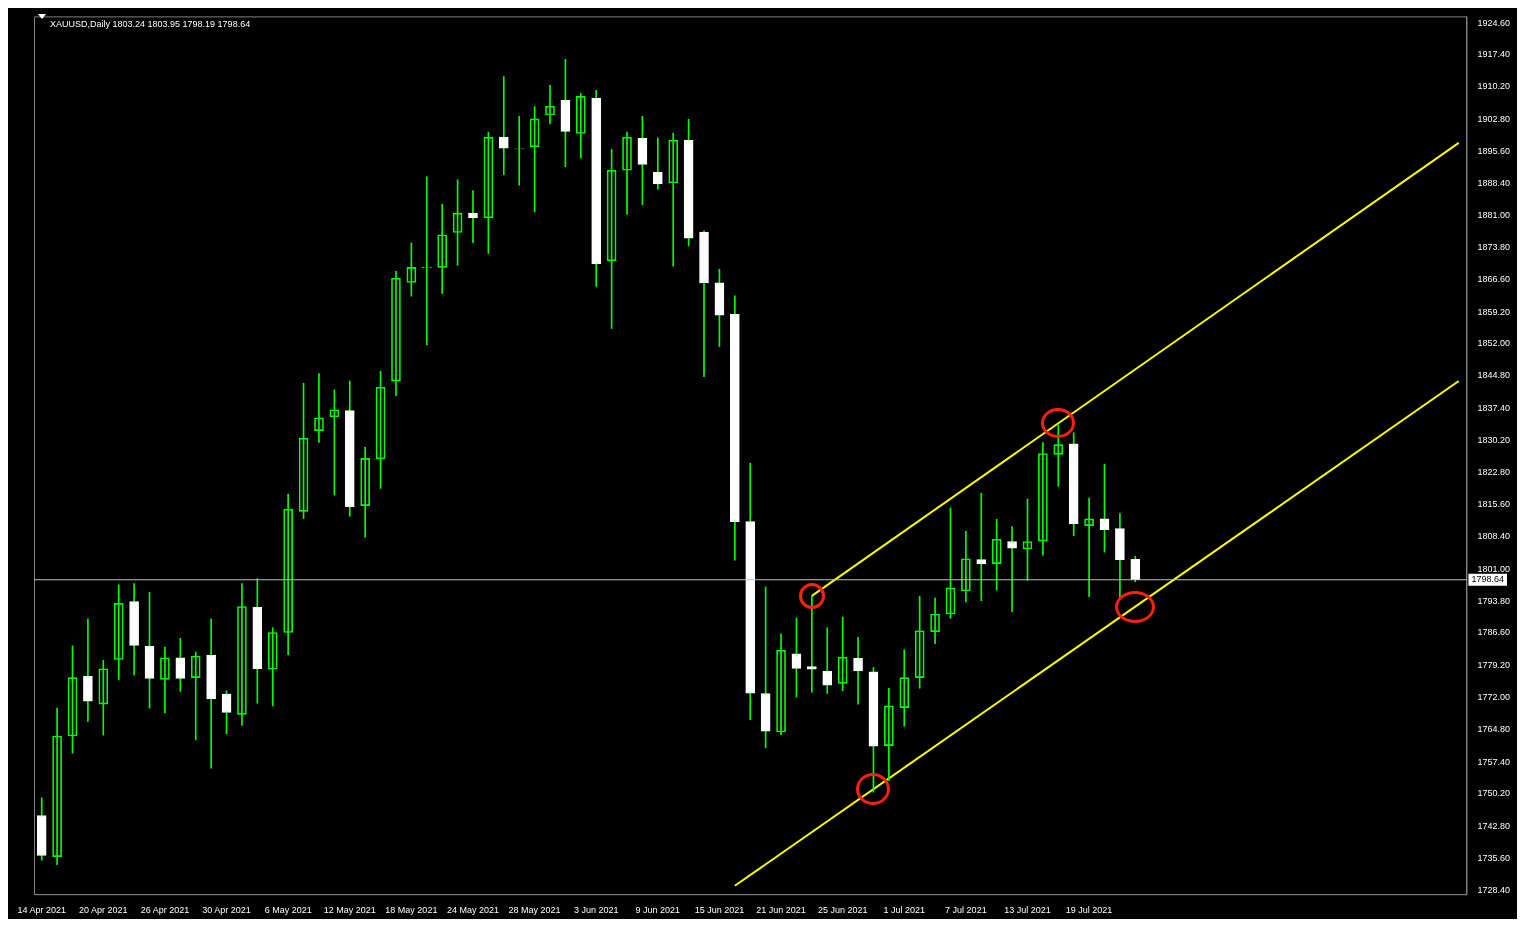 This screenshot has width=1525, height=927. What do you see at coordinates (966, 910) in the screenshot?
I see `x-tick-label: 7 Jul 2021` at bounding box center [966, 910].